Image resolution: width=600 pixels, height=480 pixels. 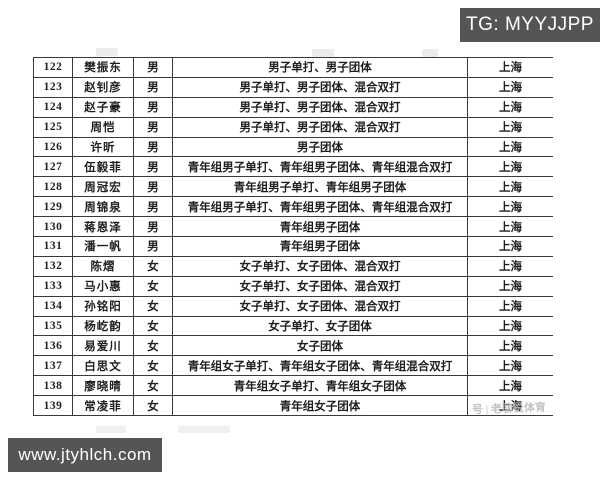 I want to click on table-row: 125 周恺男男子单打、男子团体、混合双打 上海, so click(x=293, y=127).